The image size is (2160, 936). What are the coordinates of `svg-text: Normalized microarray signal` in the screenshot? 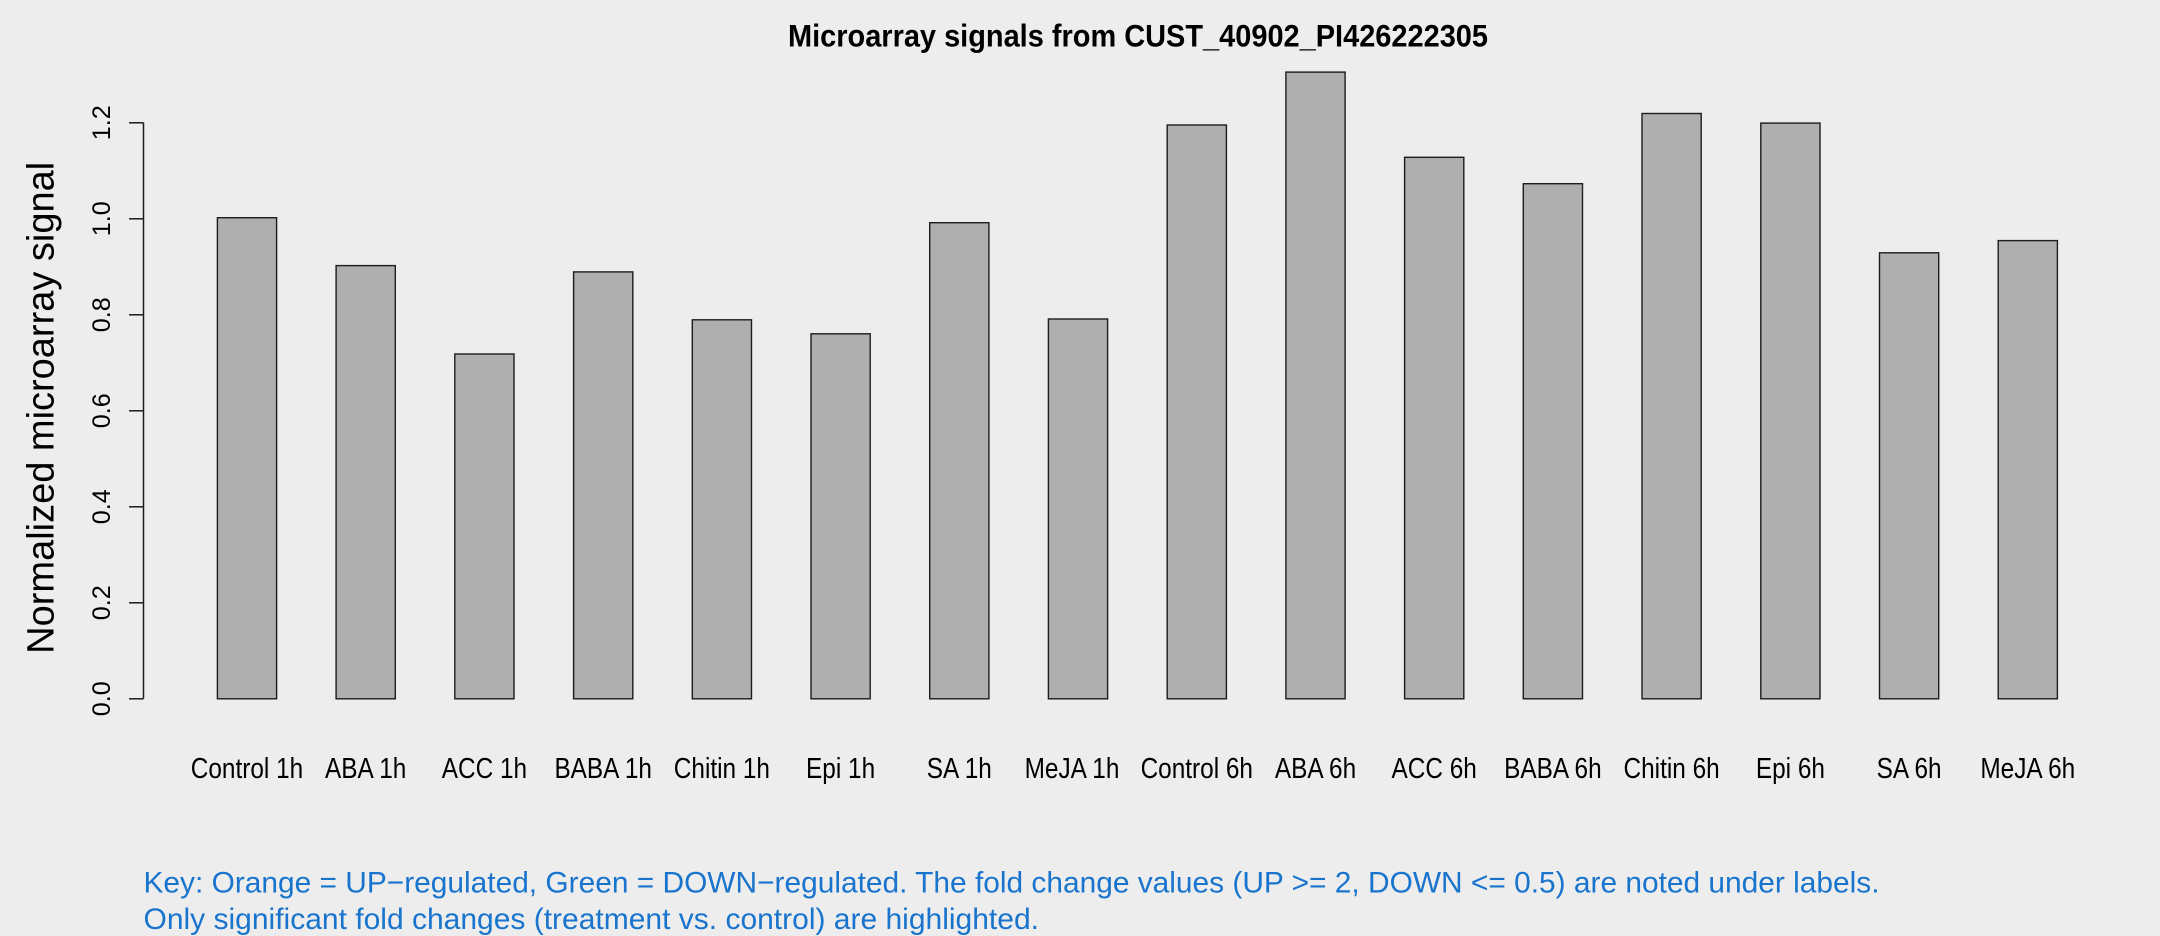 It's located at (42, 408).